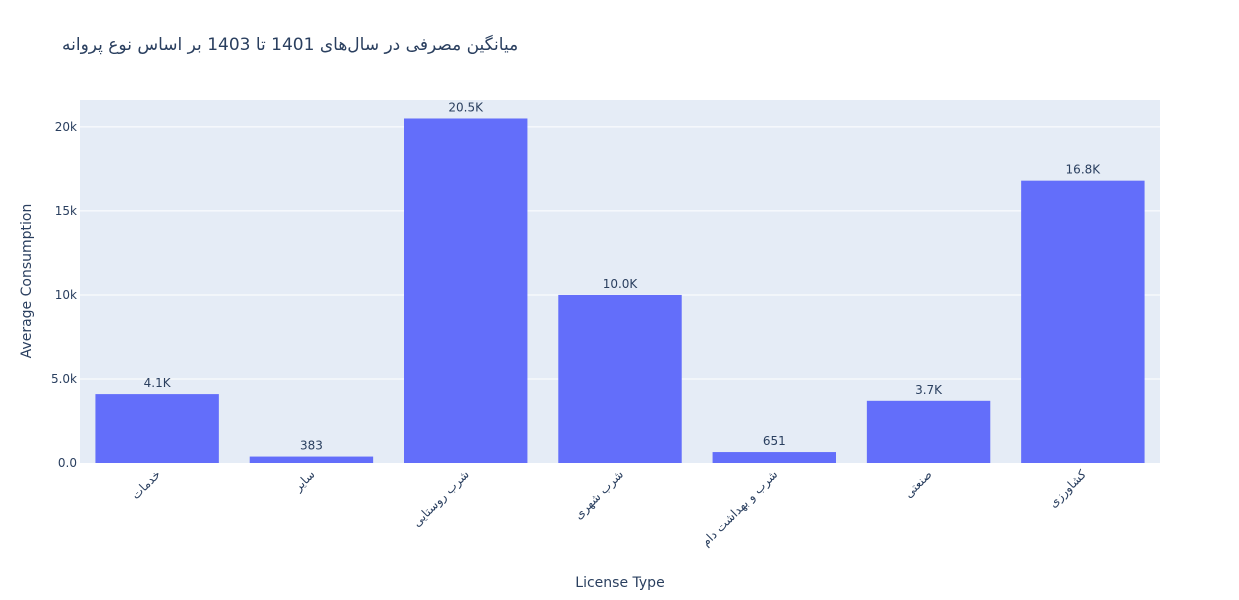  What do you see at coordinates (27, 281) in the screenshot?
I see `y-axis-title: Average Consumption` at bounding box center [27, 281].